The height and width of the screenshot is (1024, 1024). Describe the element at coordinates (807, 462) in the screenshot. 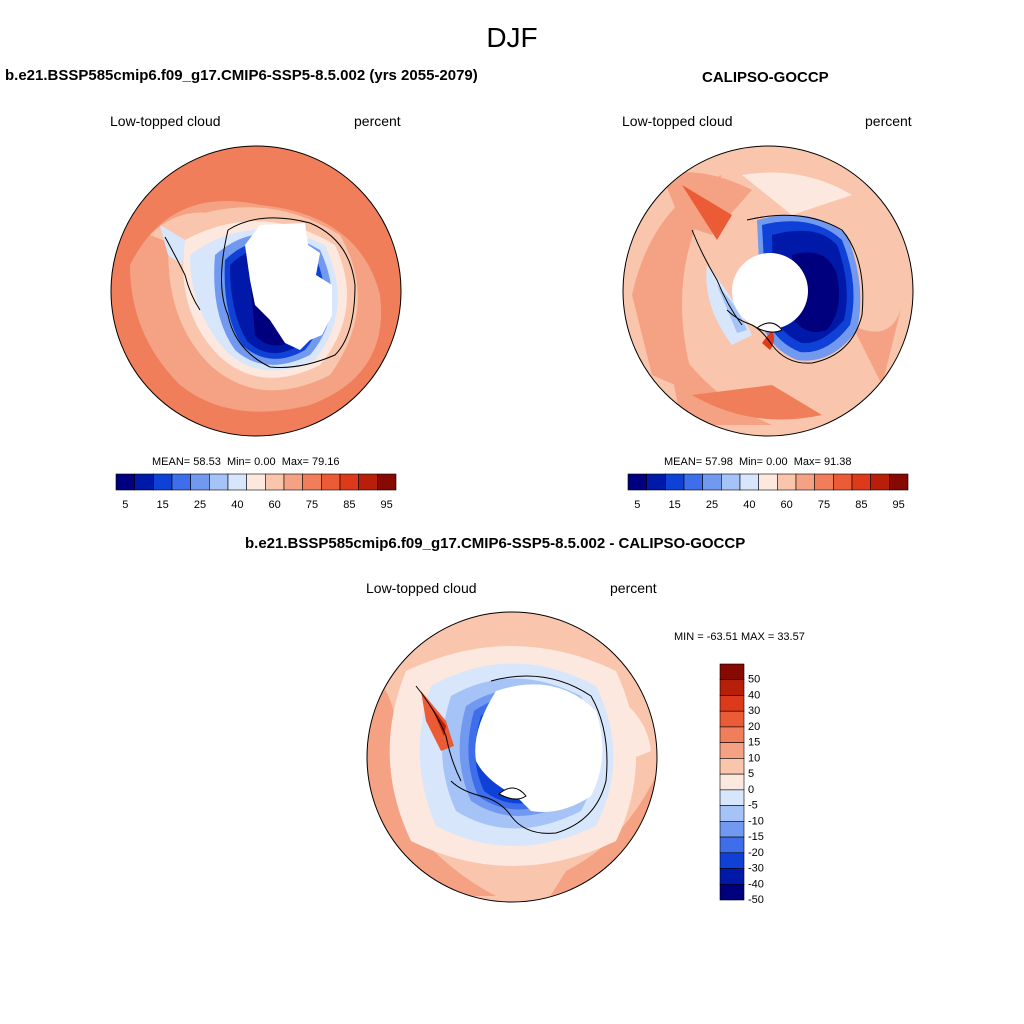

I see `obs-max-label: Max=` at that location.